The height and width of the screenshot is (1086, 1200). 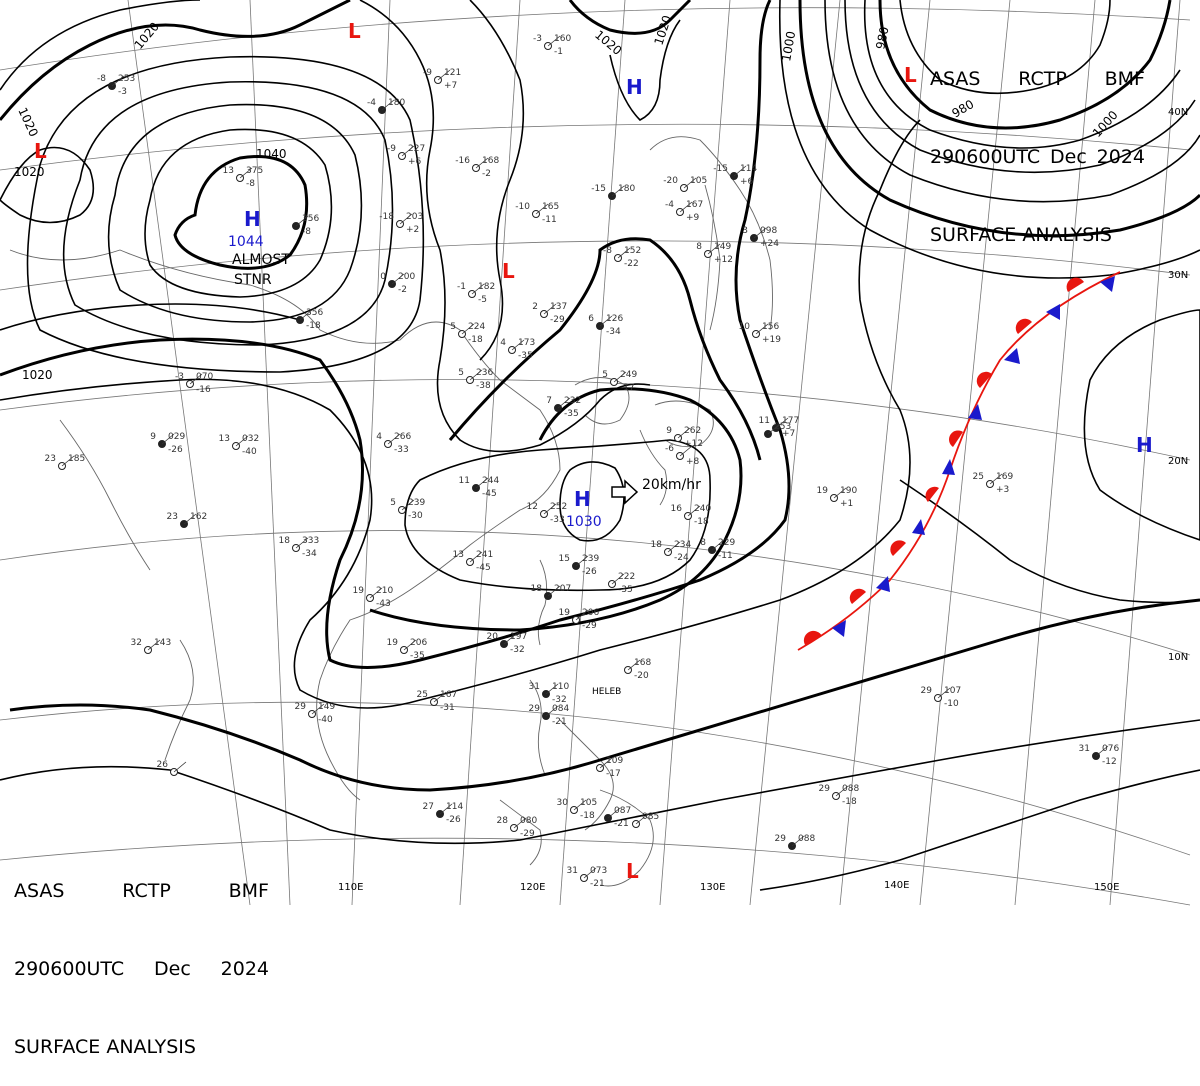 I want to click on motion-speed: 20km/hr, so click(x=671, y=485).